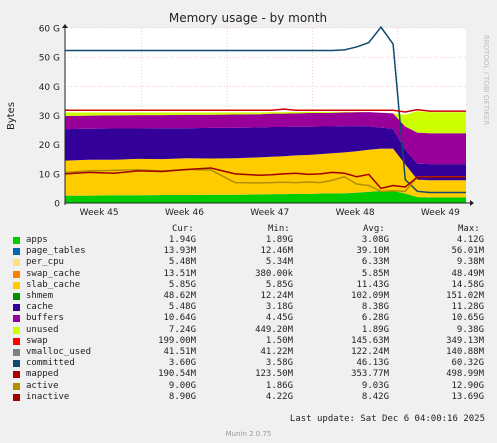 Image resolution: width=497 pixels, height=443 pixels. I want to click on x-tick-label: Week 46, so click(184, 213).